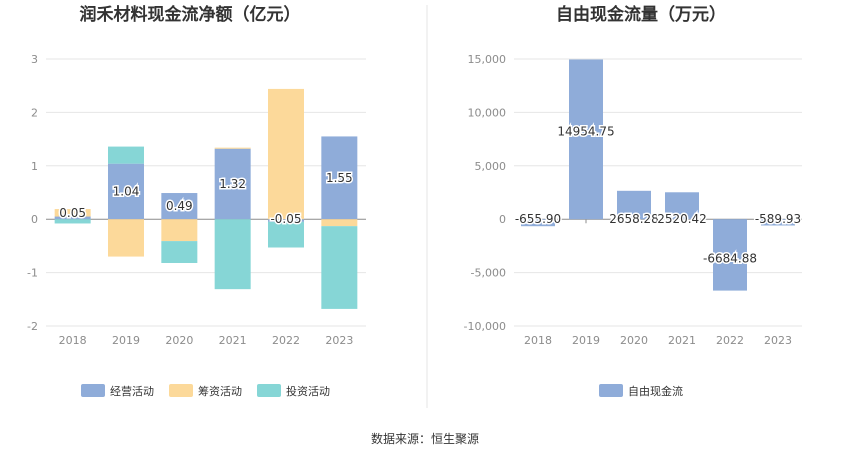 This screenshot has height=459, width=850. I want to click on data-label: -0.05, so click(285, 219).